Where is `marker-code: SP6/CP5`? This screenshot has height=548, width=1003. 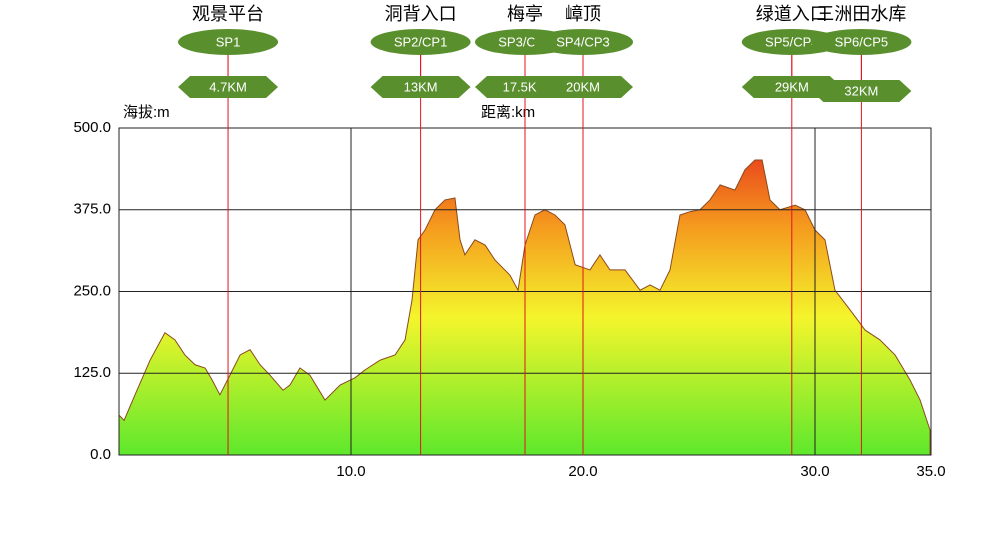 marker-code: SP6/CP5 is located at coordinates (861, 41).